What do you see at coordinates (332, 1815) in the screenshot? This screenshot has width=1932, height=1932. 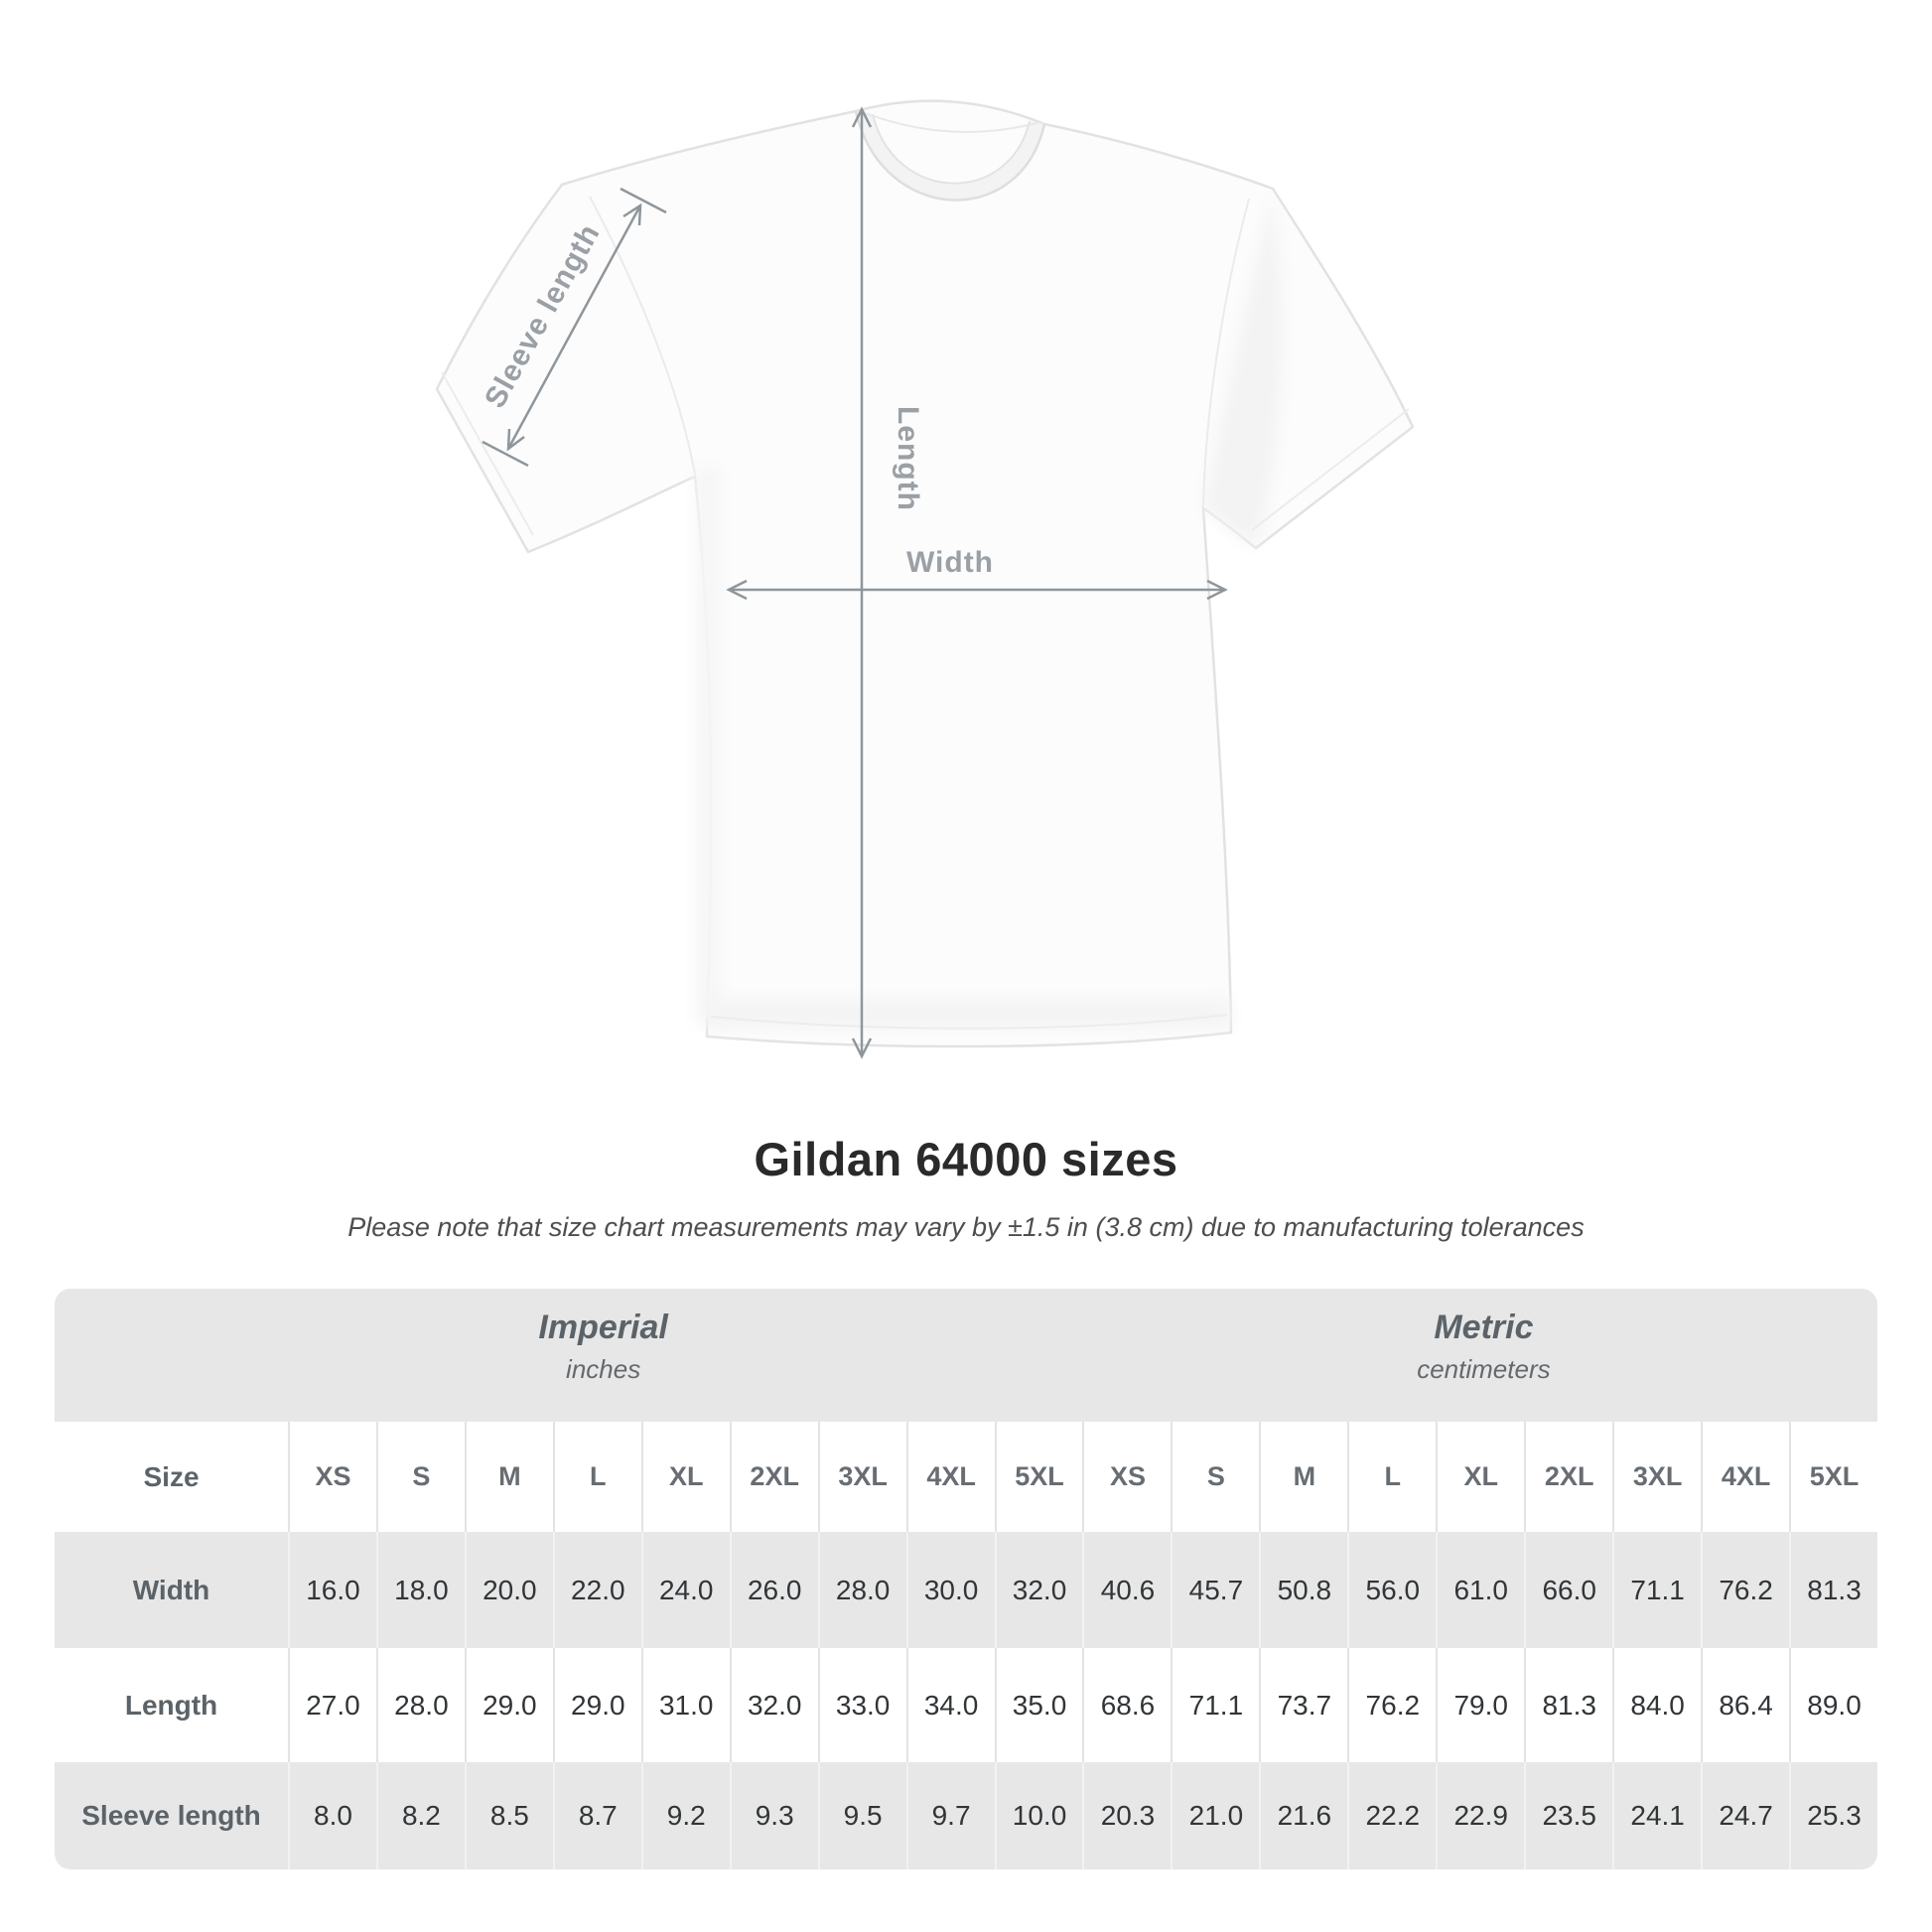 I see `value-cell: 8.0` at bounding box center [332, 1815].